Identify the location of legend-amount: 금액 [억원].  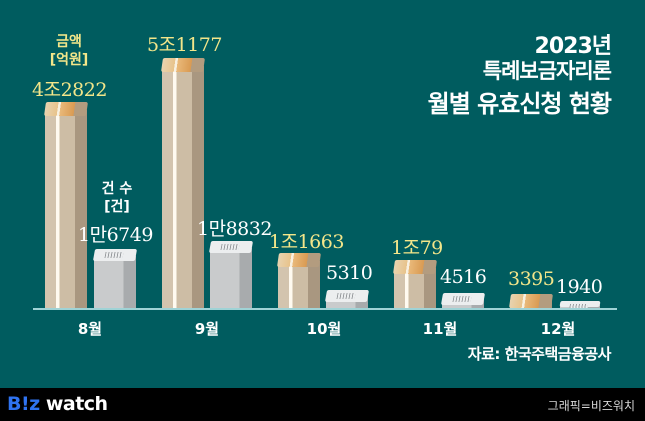
(69, 51).